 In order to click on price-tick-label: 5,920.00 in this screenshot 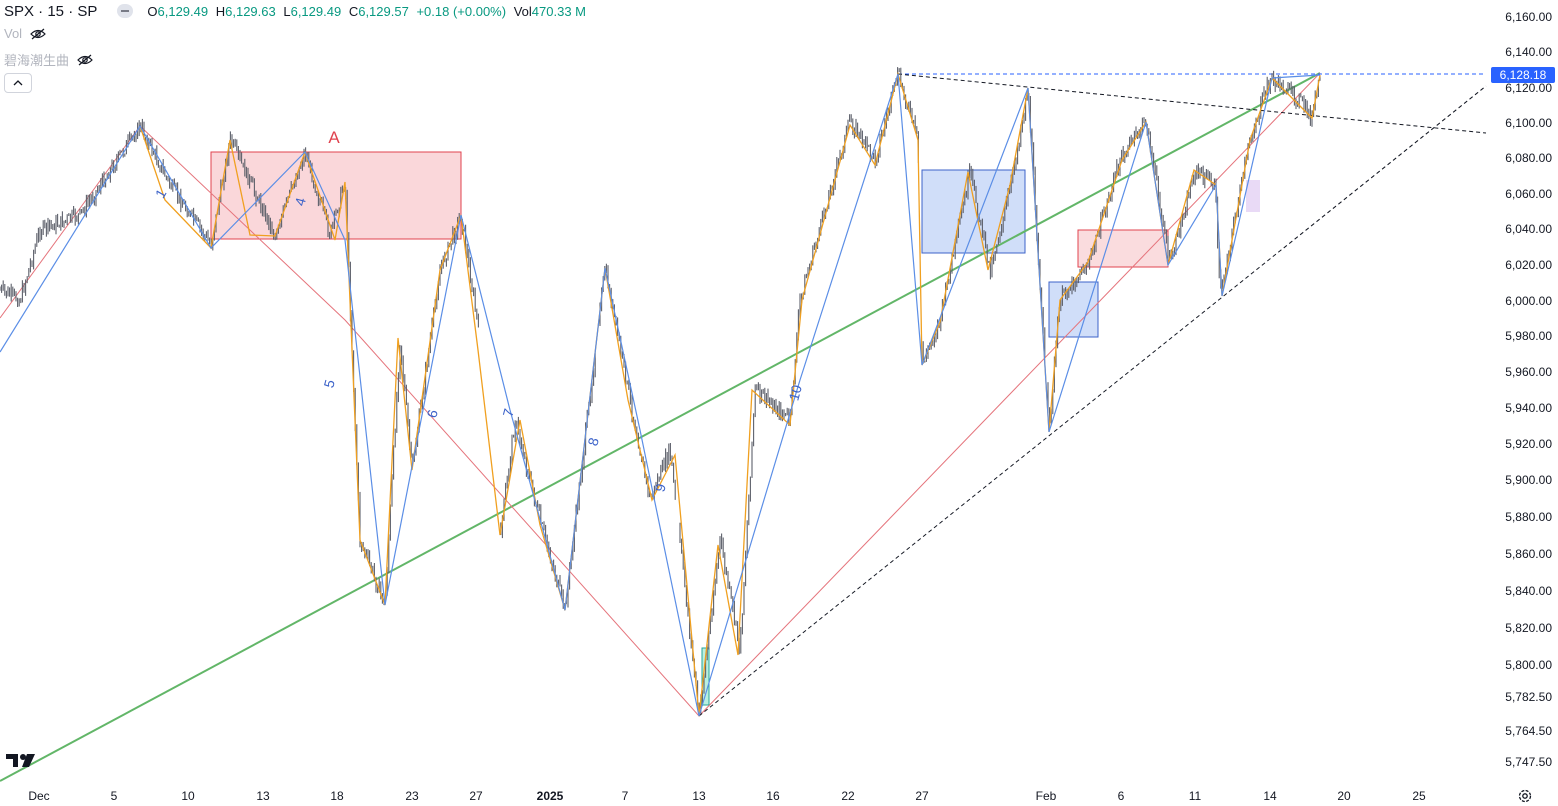, I will do `click(1528, 444)`.